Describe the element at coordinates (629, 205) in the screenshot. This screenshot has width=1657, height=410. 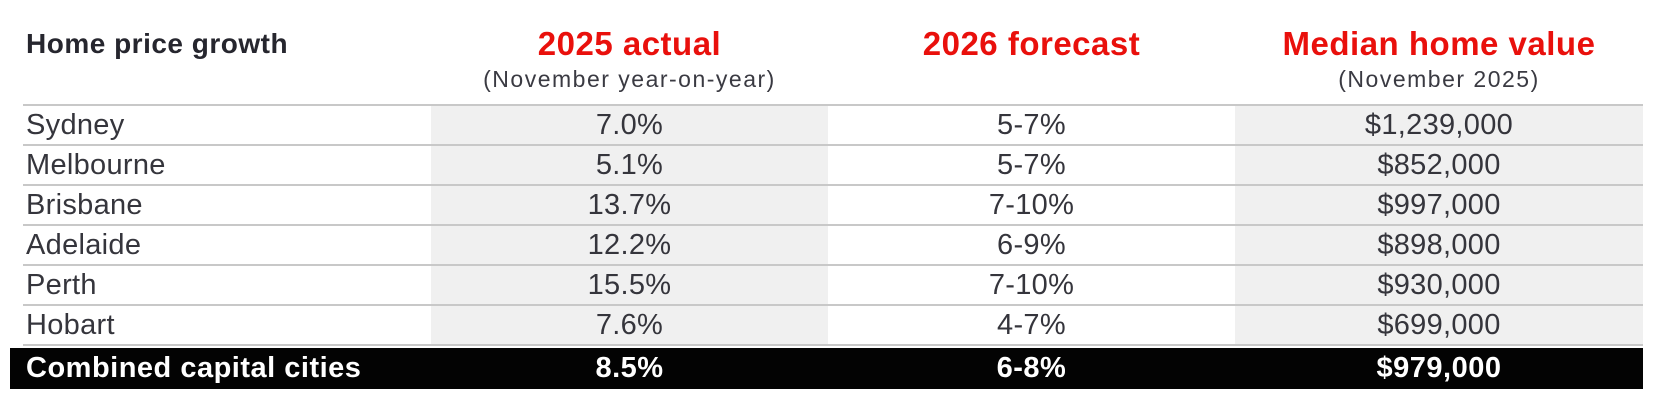
I see `actual-2025-cell: 13.7%` at that location.